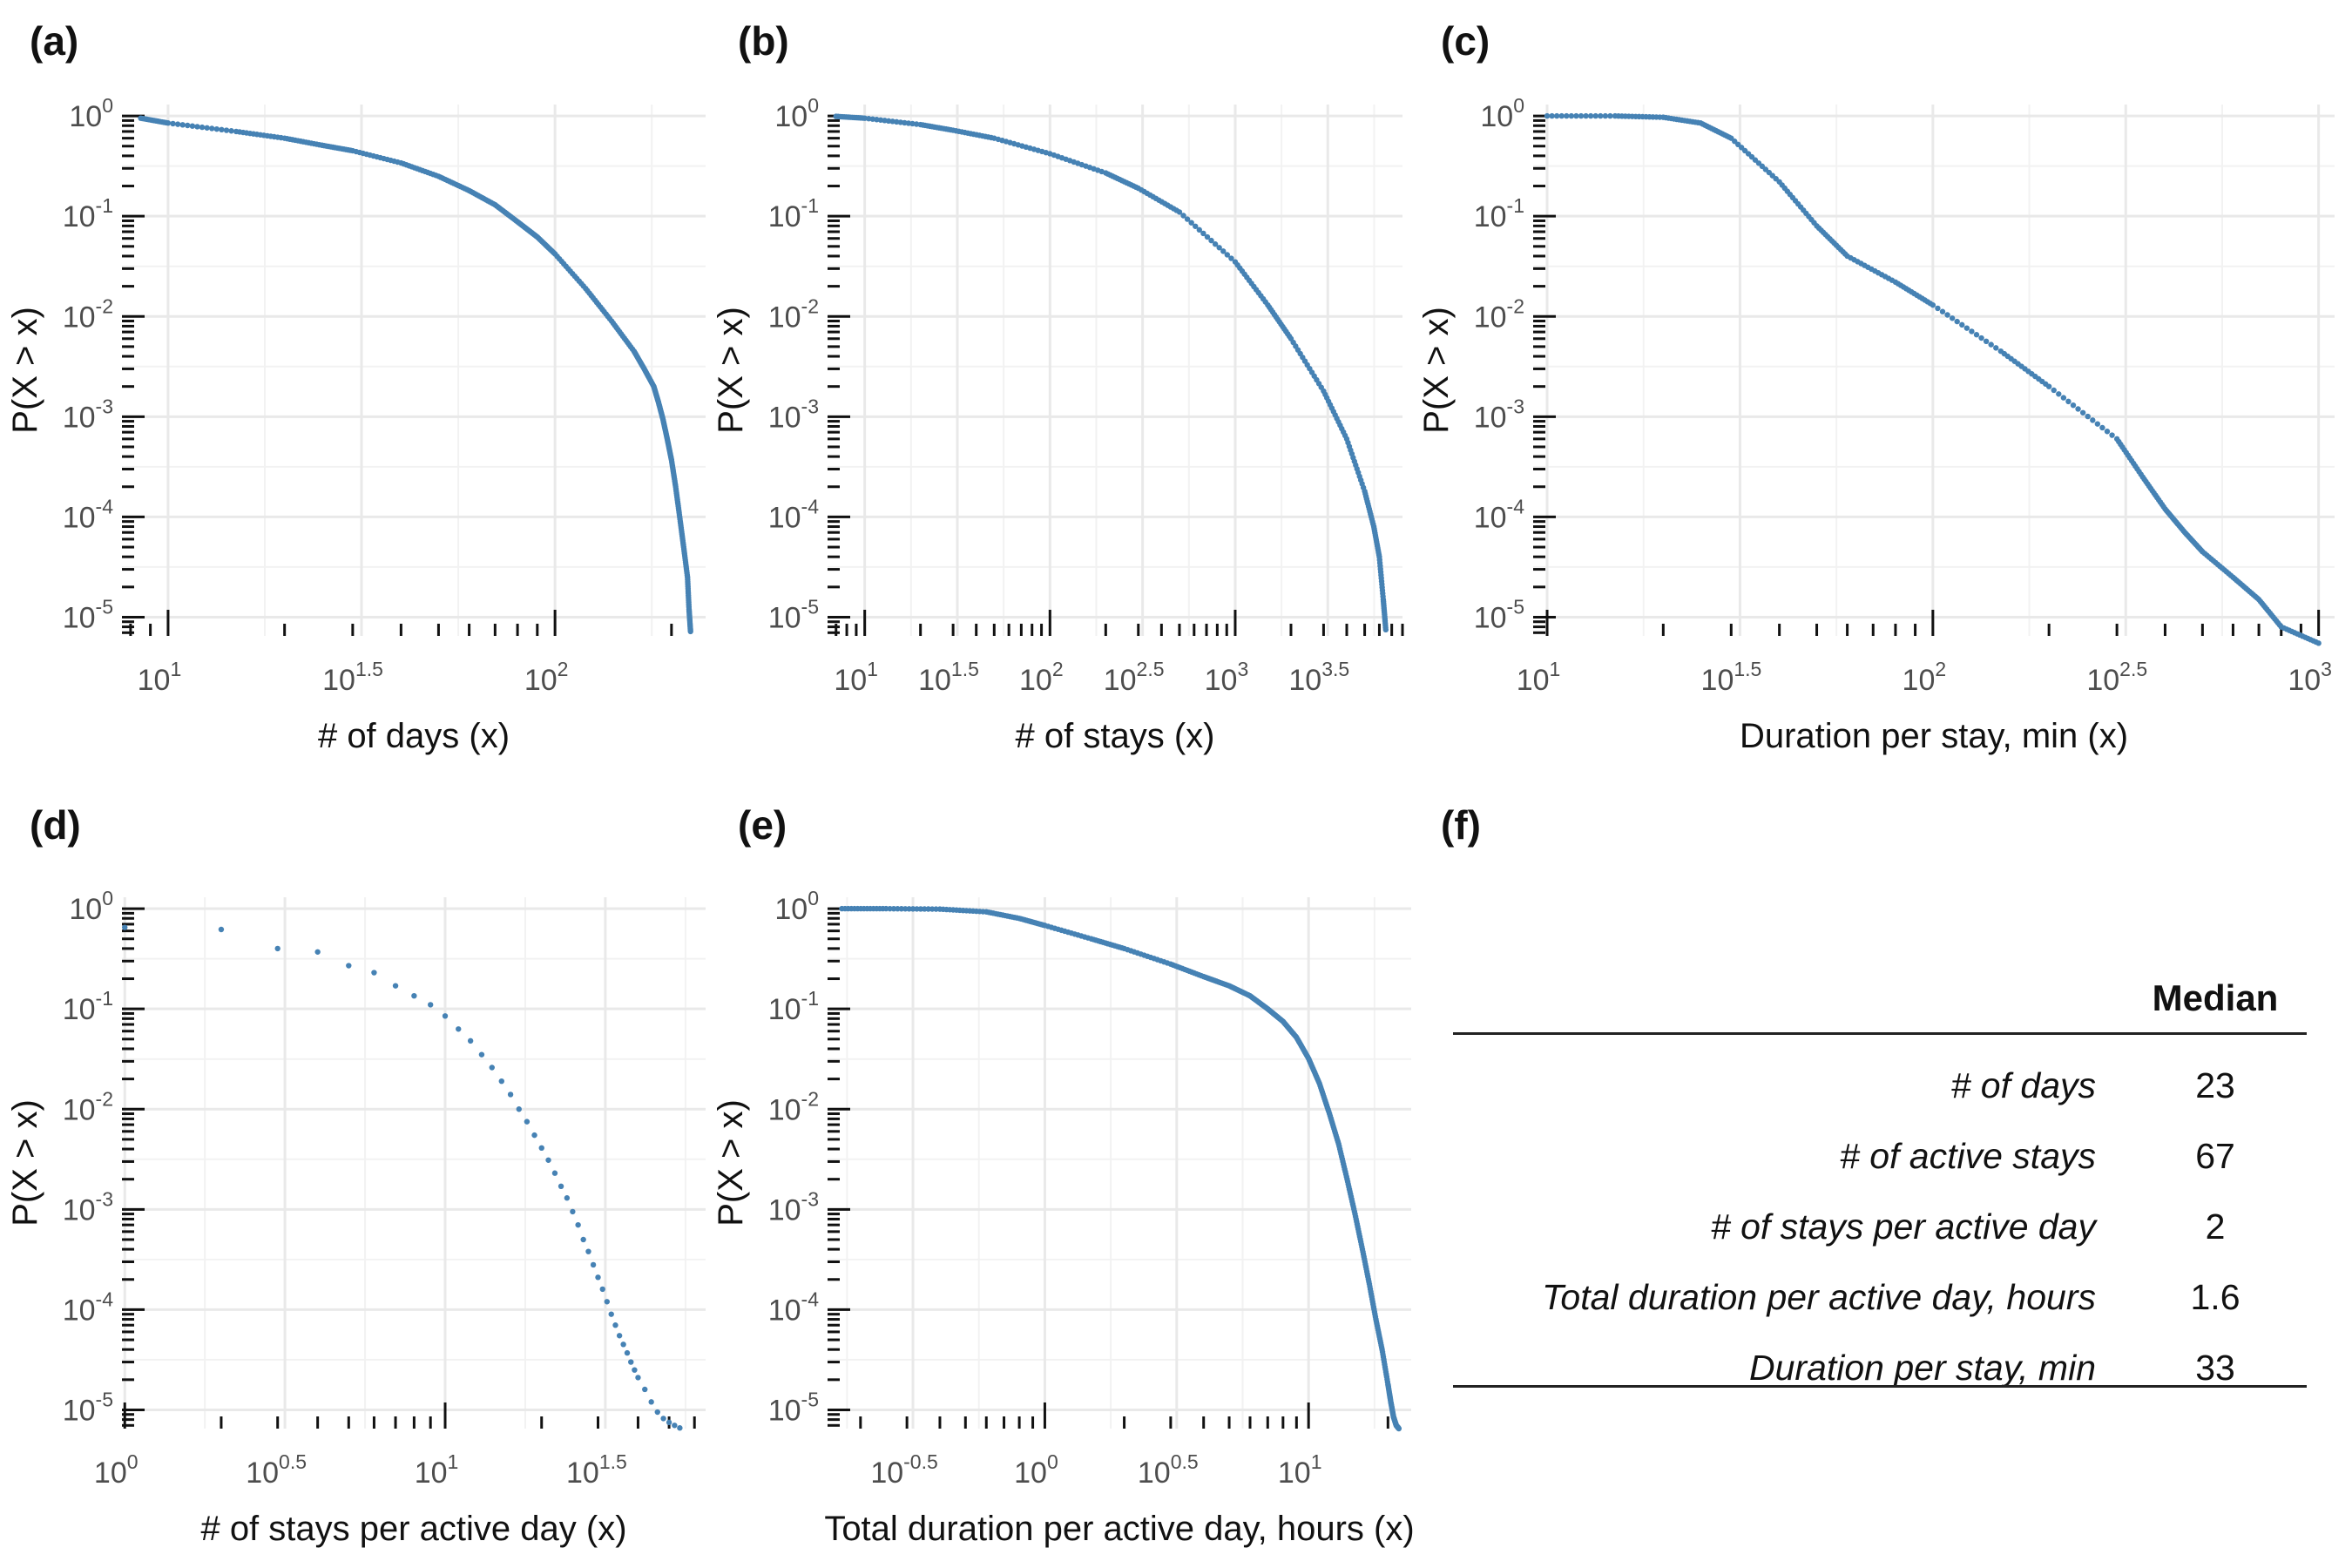 Image resolution: width=2352 pixels, height=1568 pixels. What do you see at coordinates (904, 1470) in the screenshot?
I see `x-tick-label: 10-0.5` at bounding box center [904, 1470].